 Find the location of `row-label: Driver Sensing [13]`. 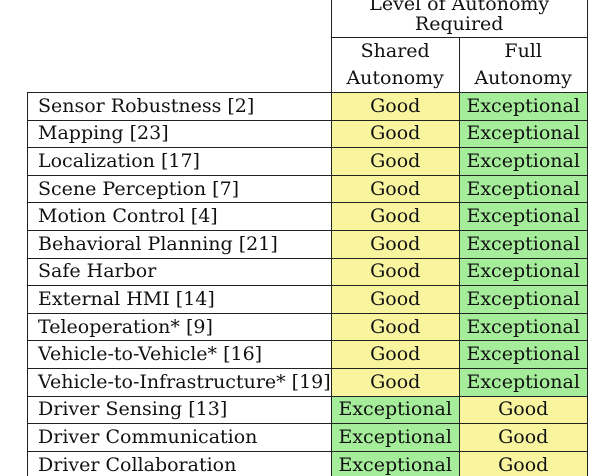

row-label: Driver Sensing [13] is located at coordinates (179, 410).